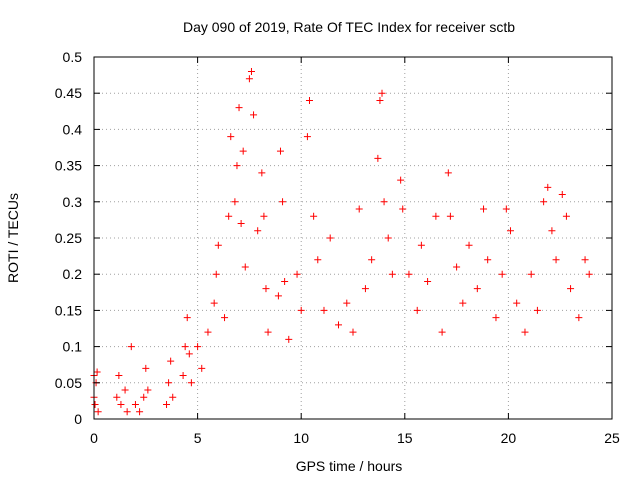 This screenshot has width=640, height=480. I want to click on y-tick-label: 0.35, so click(68, 166).